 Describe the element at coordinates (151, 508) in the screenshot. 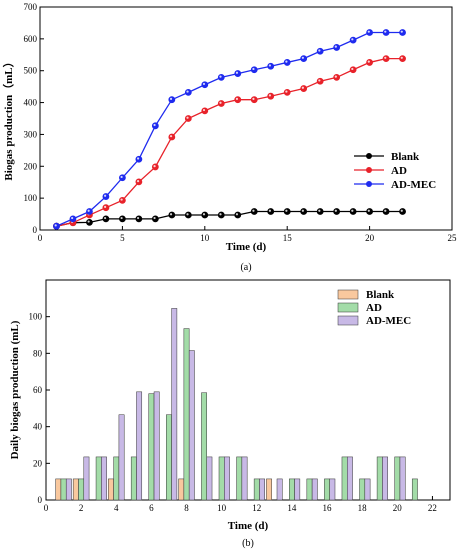

I see `x-tick-label: 6` at that location.